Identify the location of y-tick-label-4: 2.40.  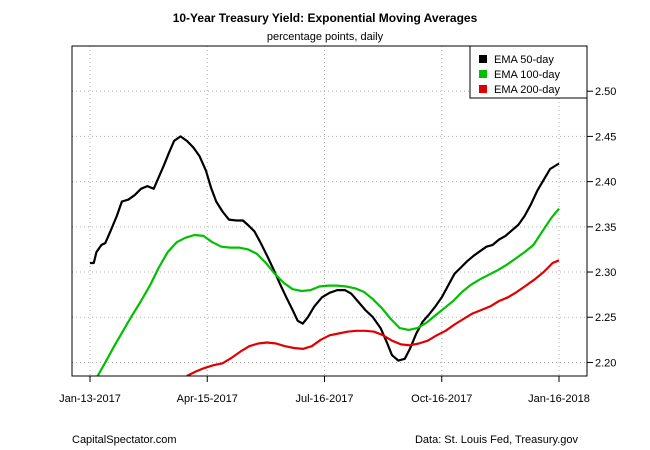
(605, 183).